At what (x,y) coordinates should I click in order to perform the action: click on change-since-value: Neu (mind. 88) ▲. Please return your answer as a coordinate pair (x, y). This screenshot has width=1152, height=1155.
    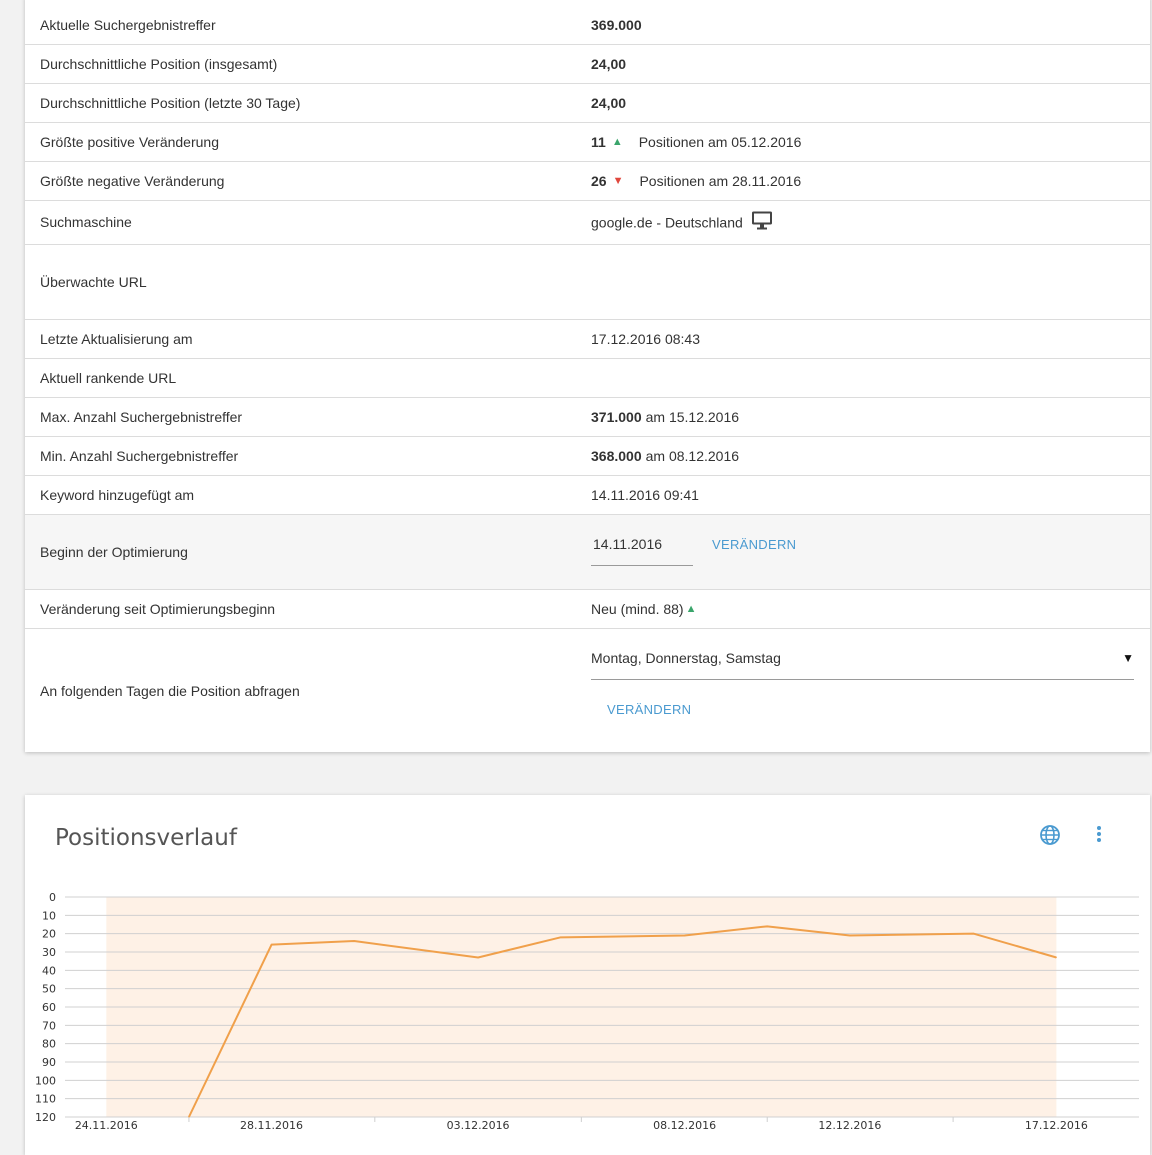
    Looking at the image, I should click on (643, 609).